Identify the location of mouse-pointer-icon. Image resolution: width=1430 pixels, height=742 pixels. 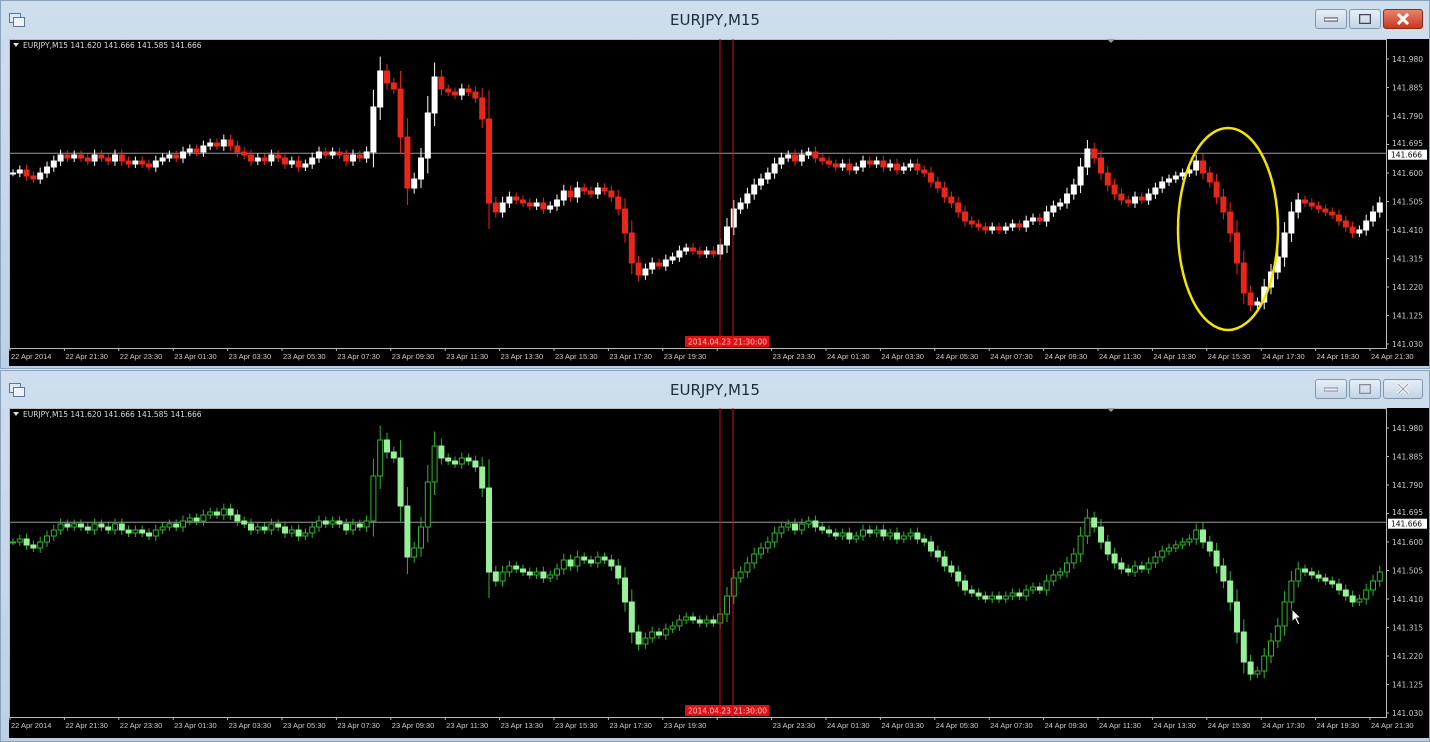
(1297, 617).